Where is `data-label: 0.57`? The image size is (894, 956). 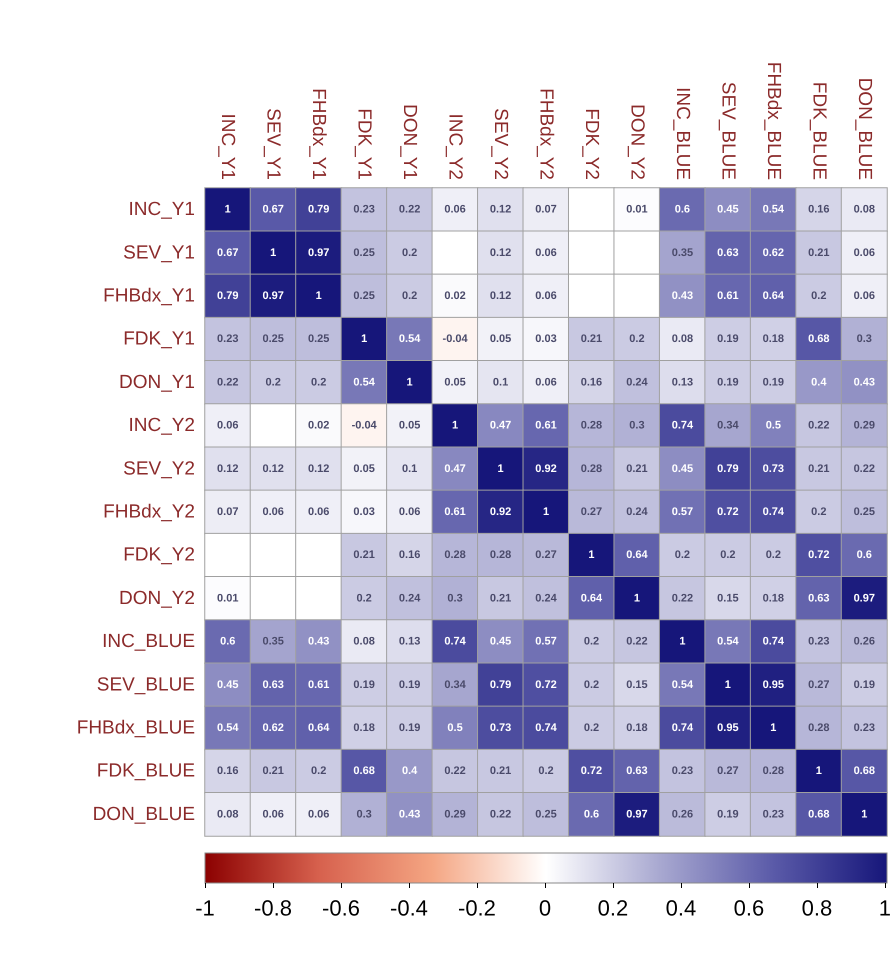
data-label: 0.57 is located at coordinates (546, 642).